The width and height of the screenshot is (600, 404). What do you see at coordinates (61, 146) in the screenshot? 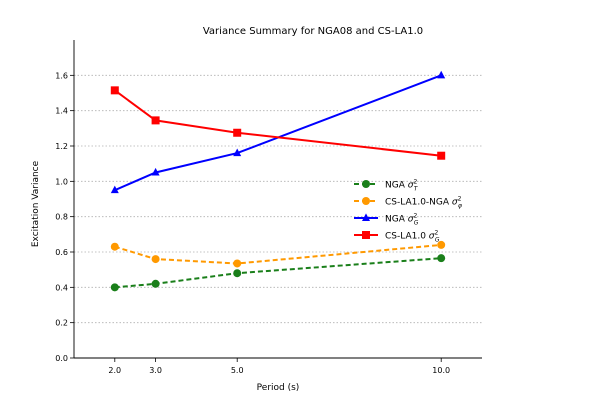
I see `y-tick-label: 1.2` at bounding box center [61, 146].